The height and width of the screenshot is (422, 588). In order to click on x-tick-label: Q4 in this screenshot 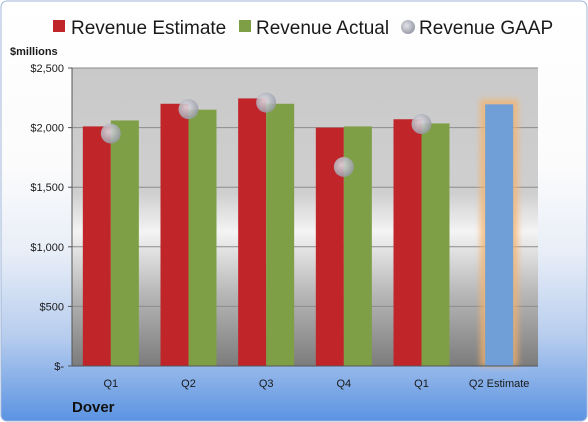, I will do `click(343, 384)`.